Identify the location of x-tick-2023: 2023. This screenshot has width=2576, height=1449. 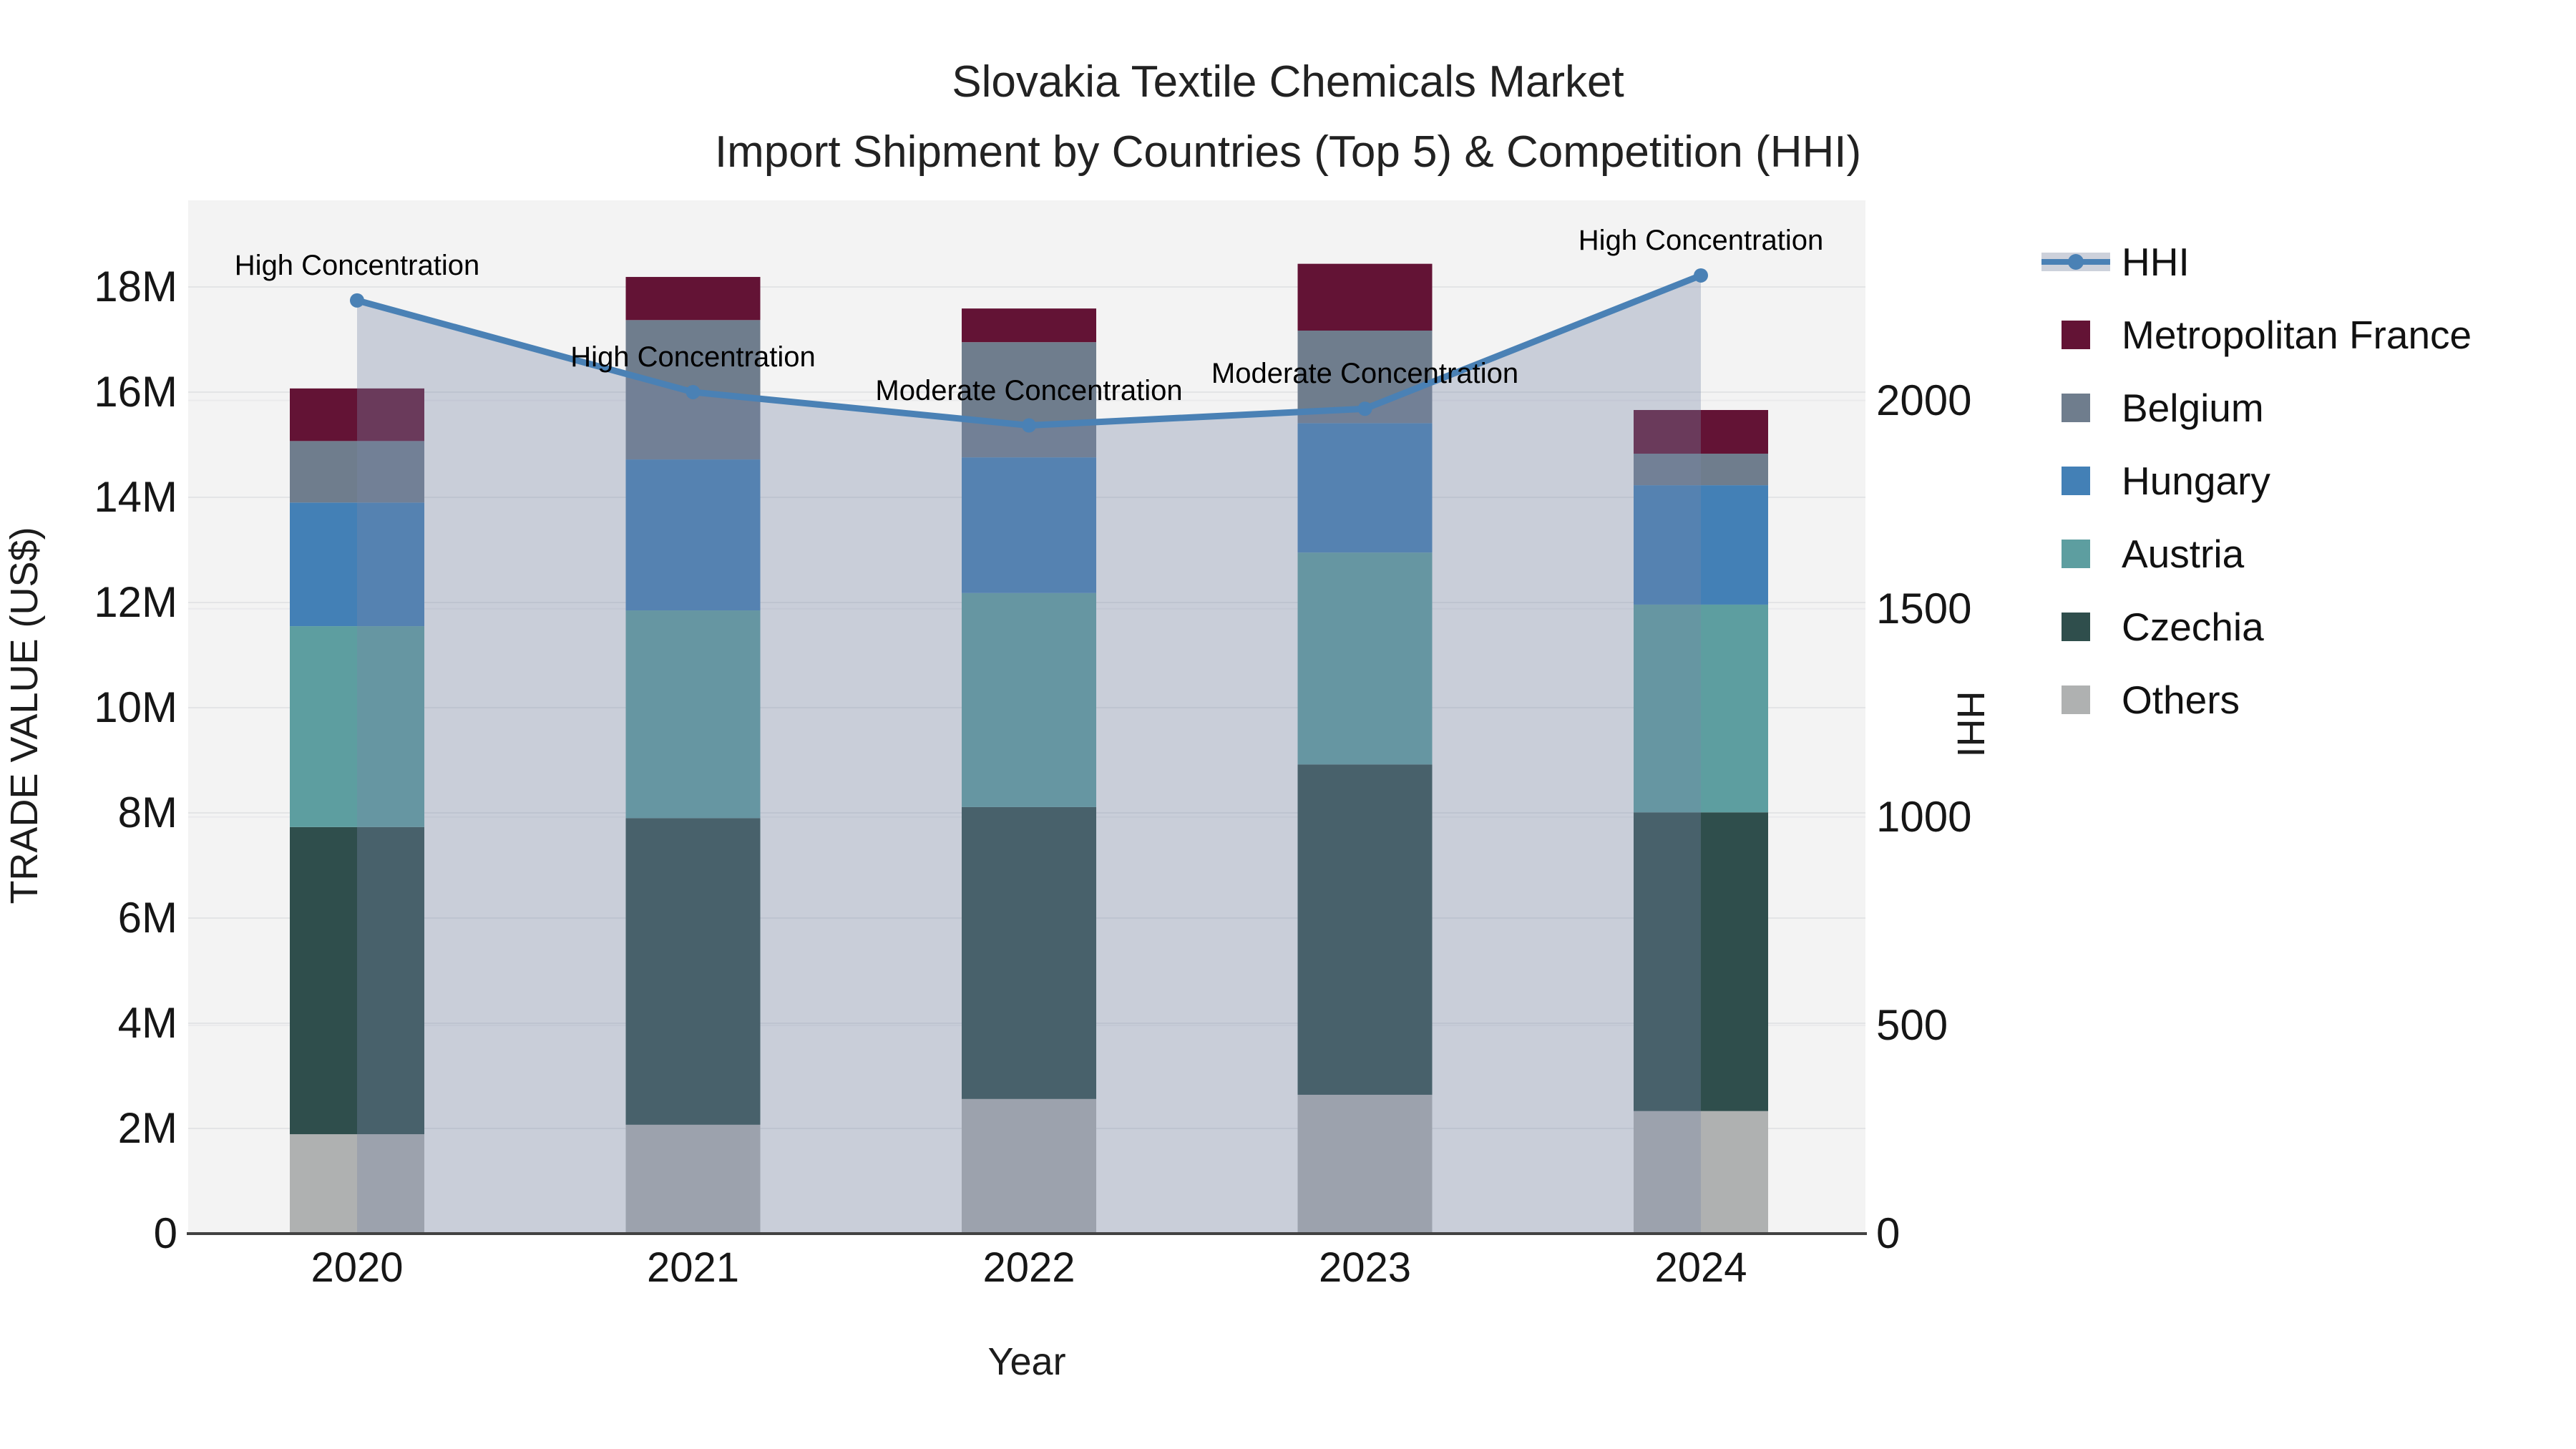
(1365, 1267).